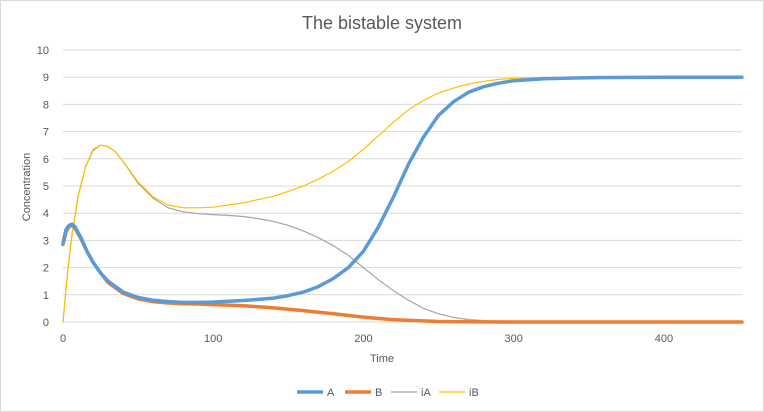  I want to click on y-tick-label: 0, so click(46, 323).